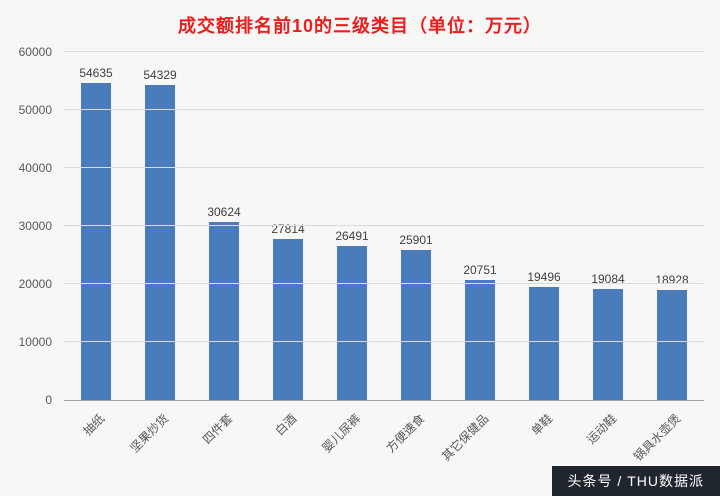 This screenshot has width=720, height=496. I want to click on bar-value-label: 19084, so click(608, 279).